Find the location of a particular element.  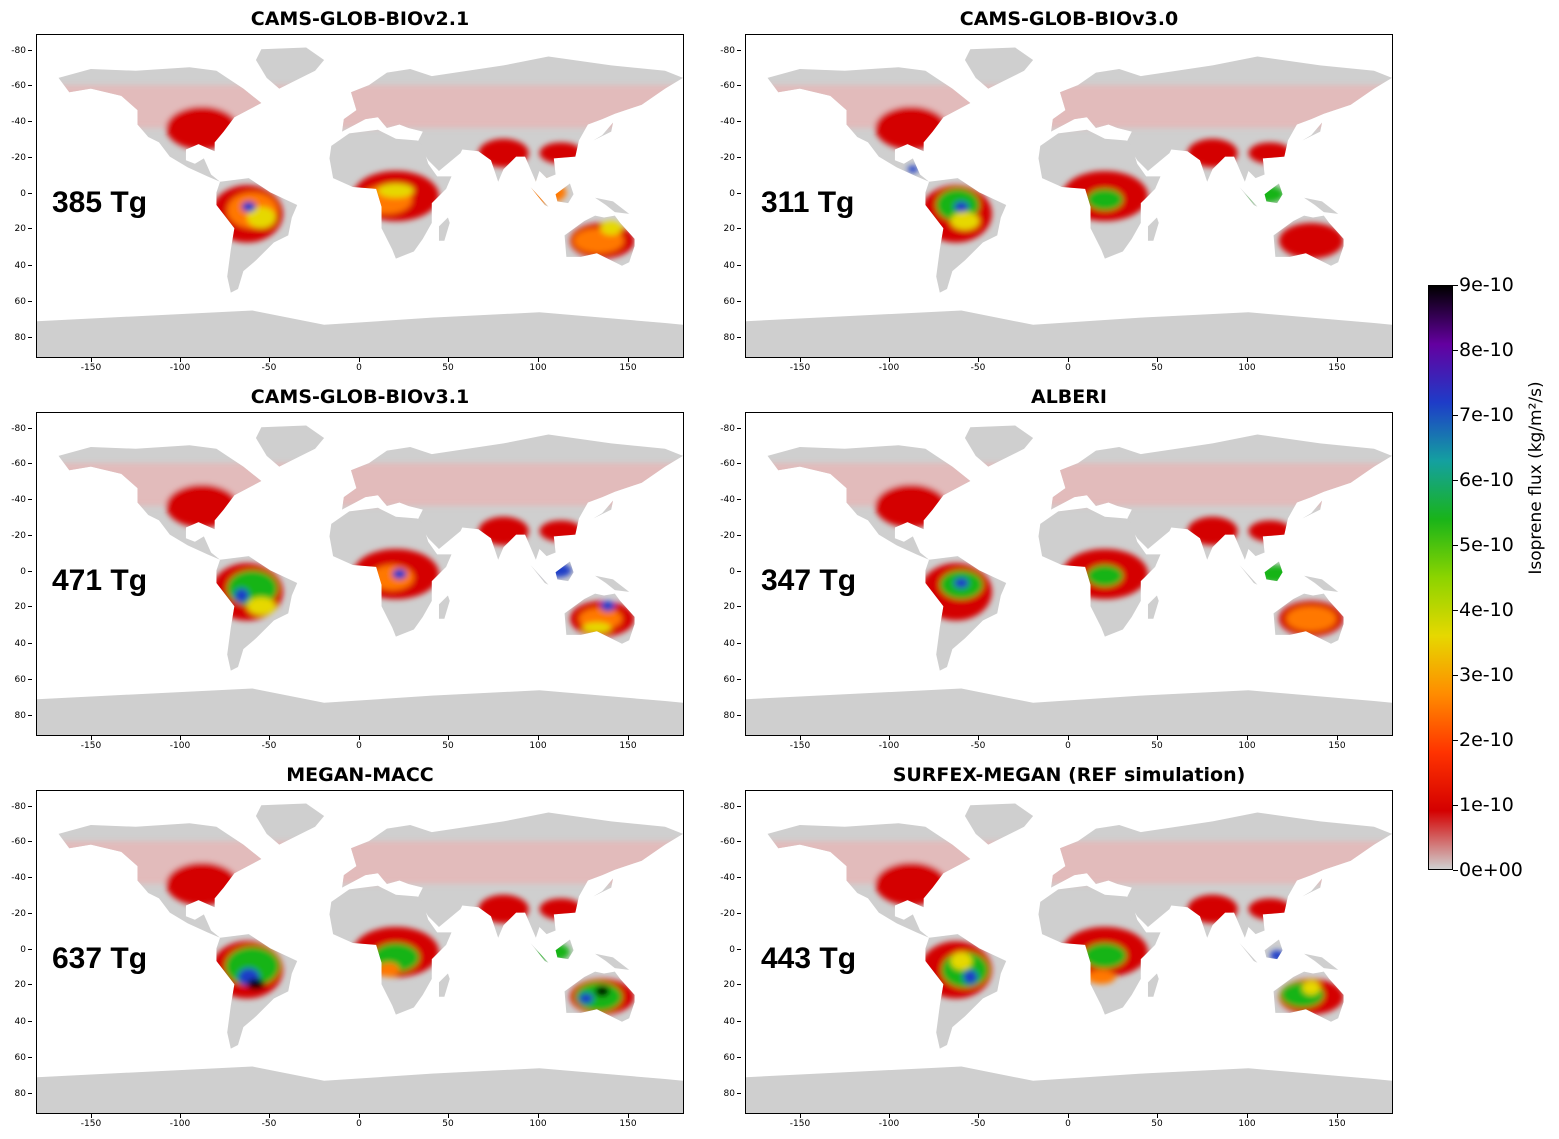

emission-total-label: 311 Tg is located at coordinates (808, 202).